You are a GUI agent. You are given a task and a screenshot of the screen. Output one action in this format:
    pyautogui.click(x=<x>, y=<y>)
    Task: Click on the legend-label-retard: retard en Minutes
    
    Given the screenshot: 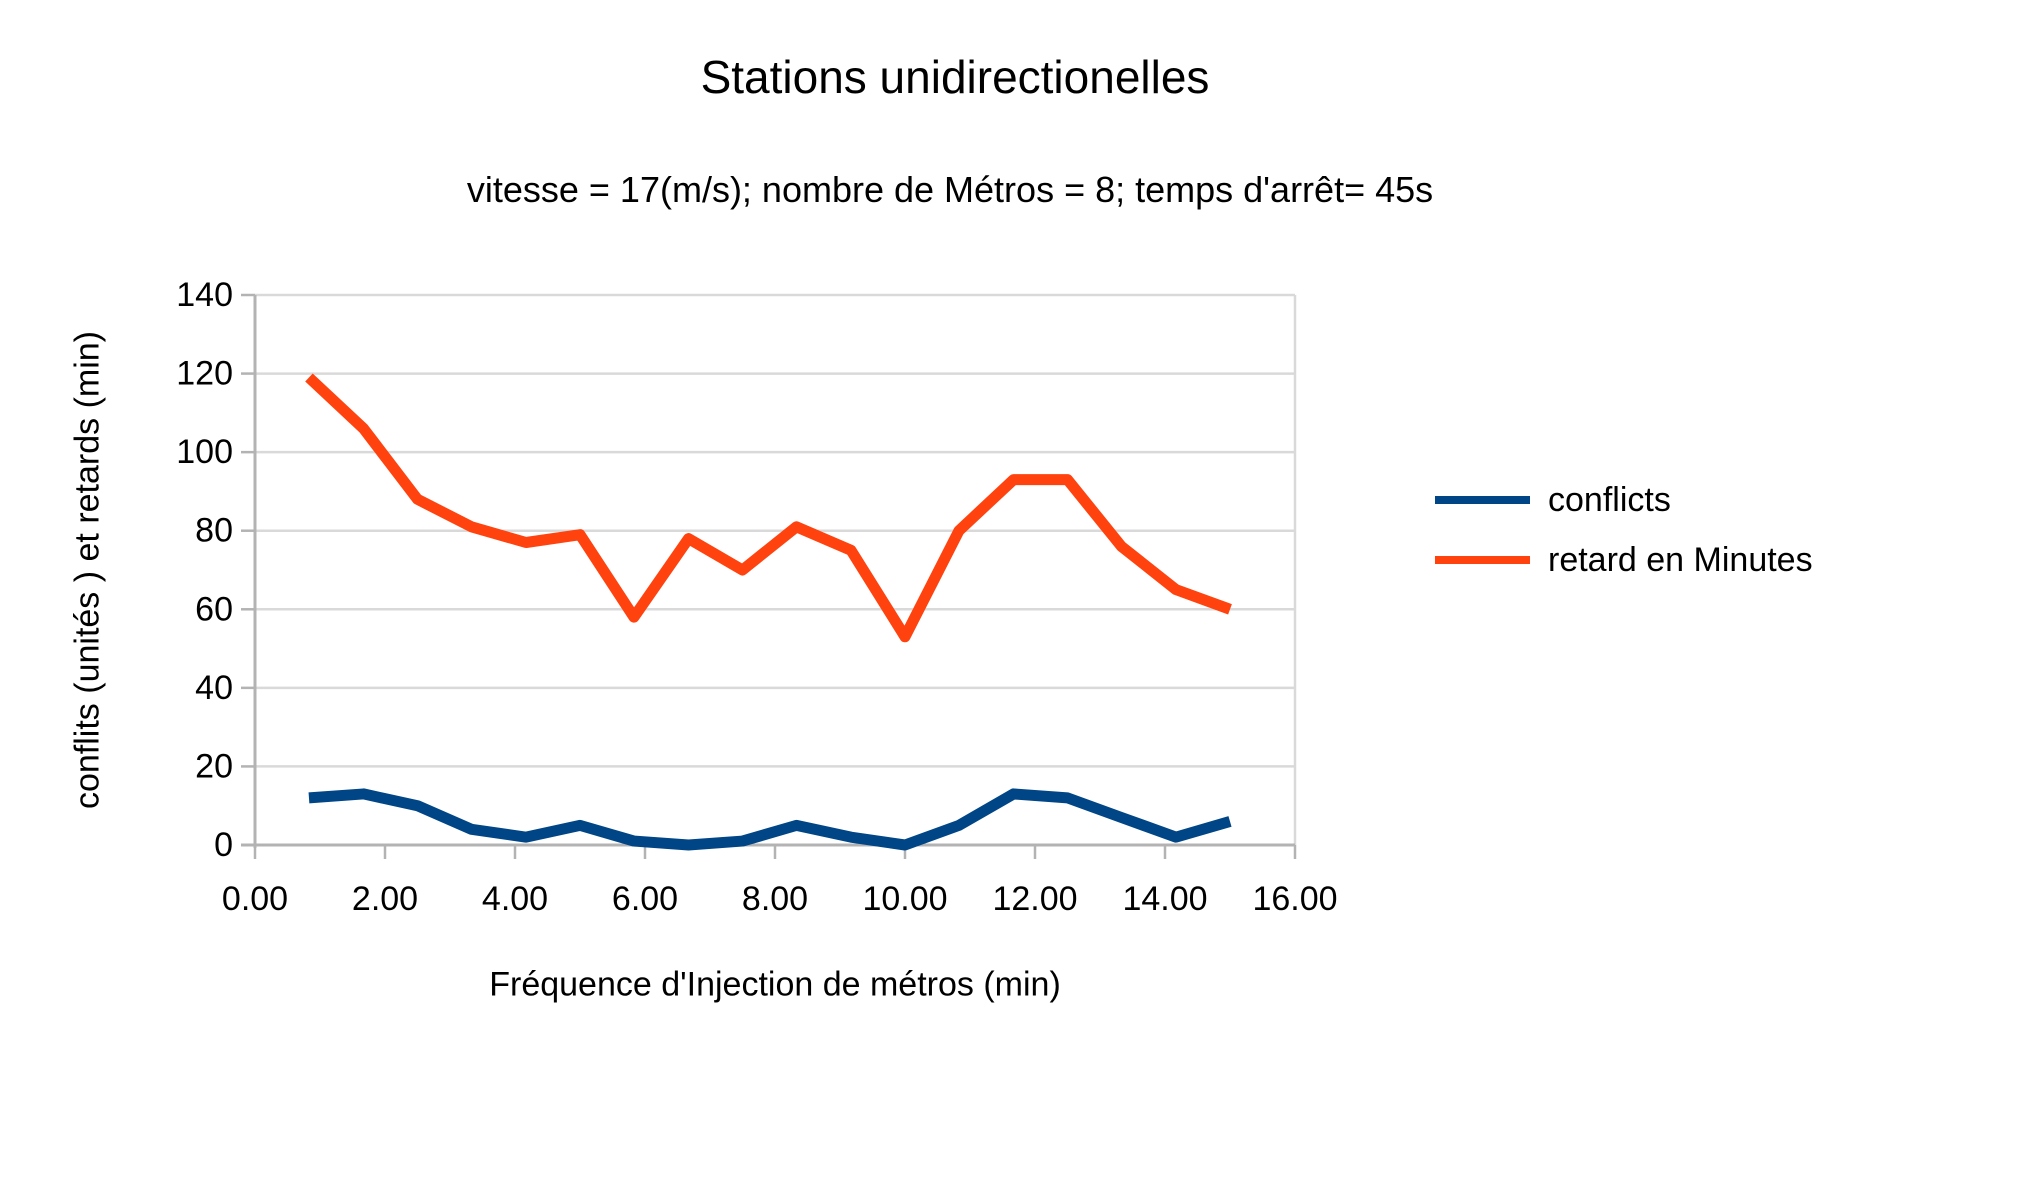 What is the action you would take?
    pyautogui.click(x=1680, y=559)
    